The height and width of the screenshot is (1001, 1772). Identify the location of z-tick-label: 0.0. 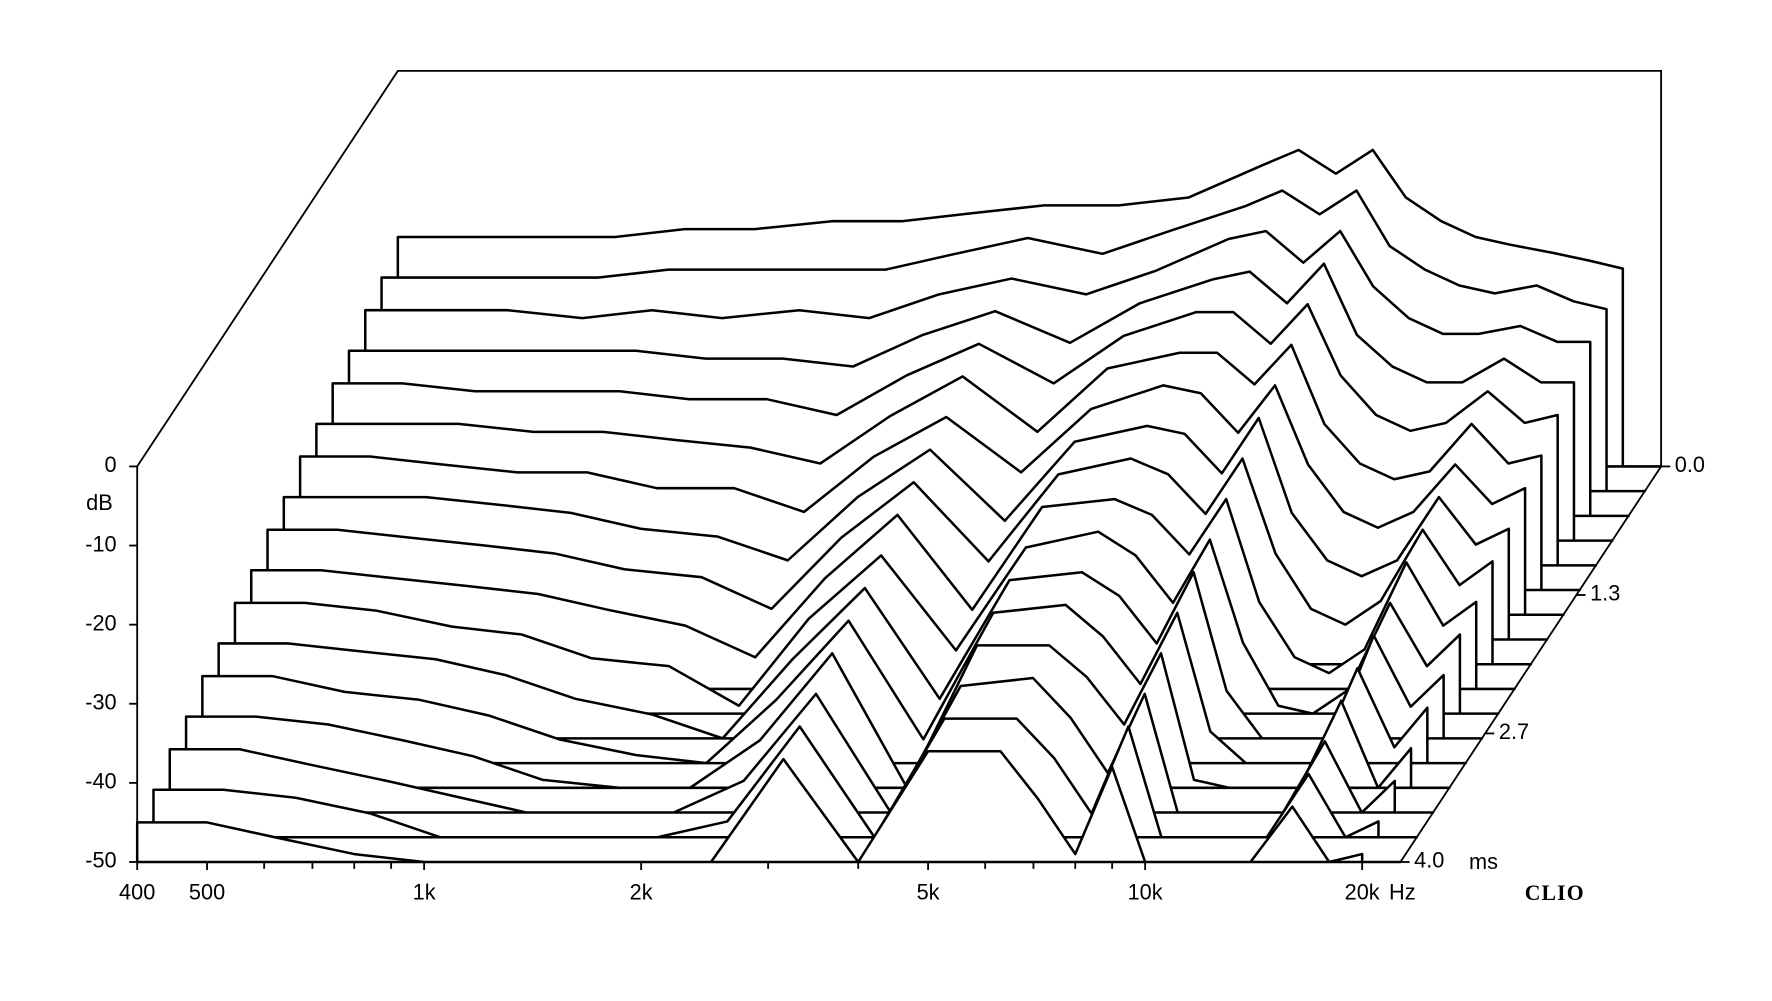
(1690, 464).